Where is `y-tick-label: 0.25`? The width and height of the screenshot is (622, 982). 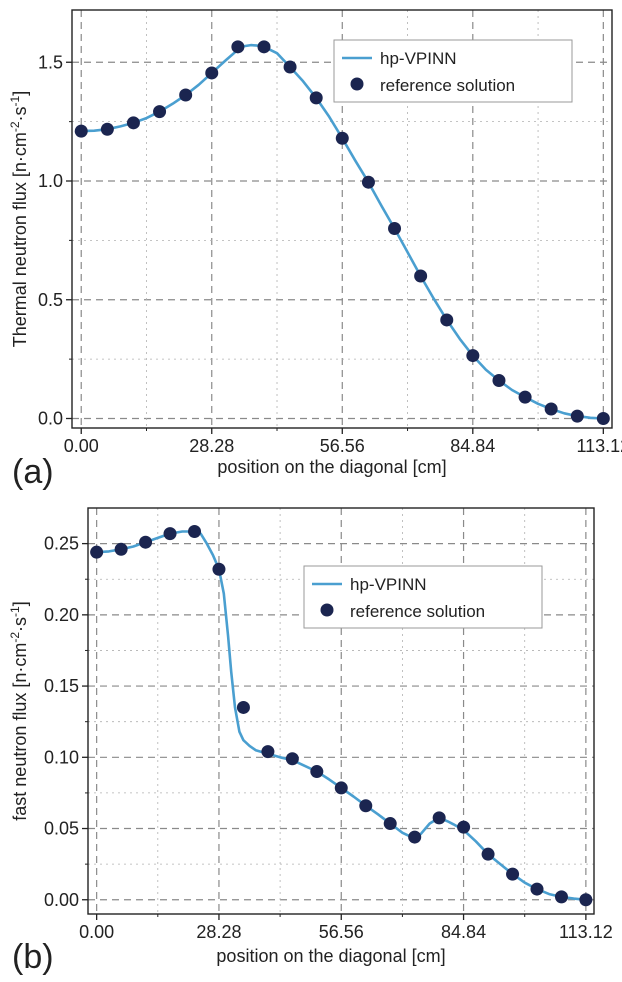 y-tick-label: 0.25 is located at coordinates (61, 544).